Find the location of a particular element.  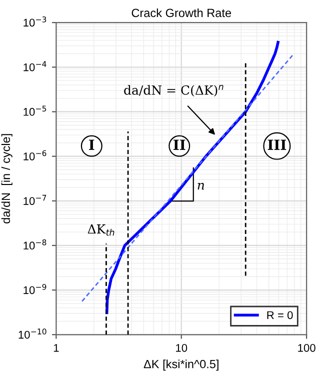

x-axis-title: ΔK [ksi*in^0.5] is located at coordinates (181, 365).